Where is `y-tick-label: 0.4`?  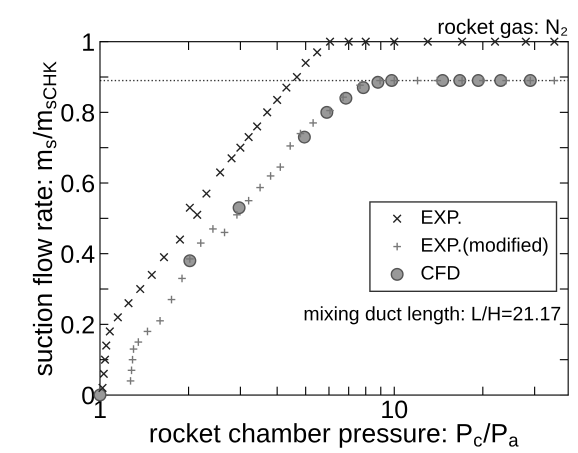 y-tick-label: 0.4 is located at coordinates (77, 254).